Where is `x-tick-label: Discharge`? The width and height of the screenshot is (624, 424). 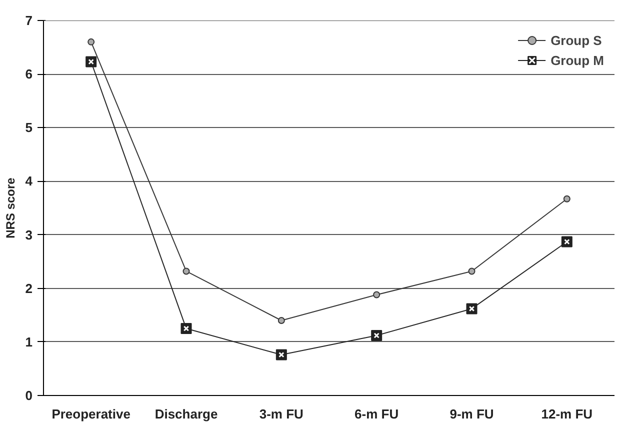
x-tick-label: Discharge is located at coordinates (186, 414).